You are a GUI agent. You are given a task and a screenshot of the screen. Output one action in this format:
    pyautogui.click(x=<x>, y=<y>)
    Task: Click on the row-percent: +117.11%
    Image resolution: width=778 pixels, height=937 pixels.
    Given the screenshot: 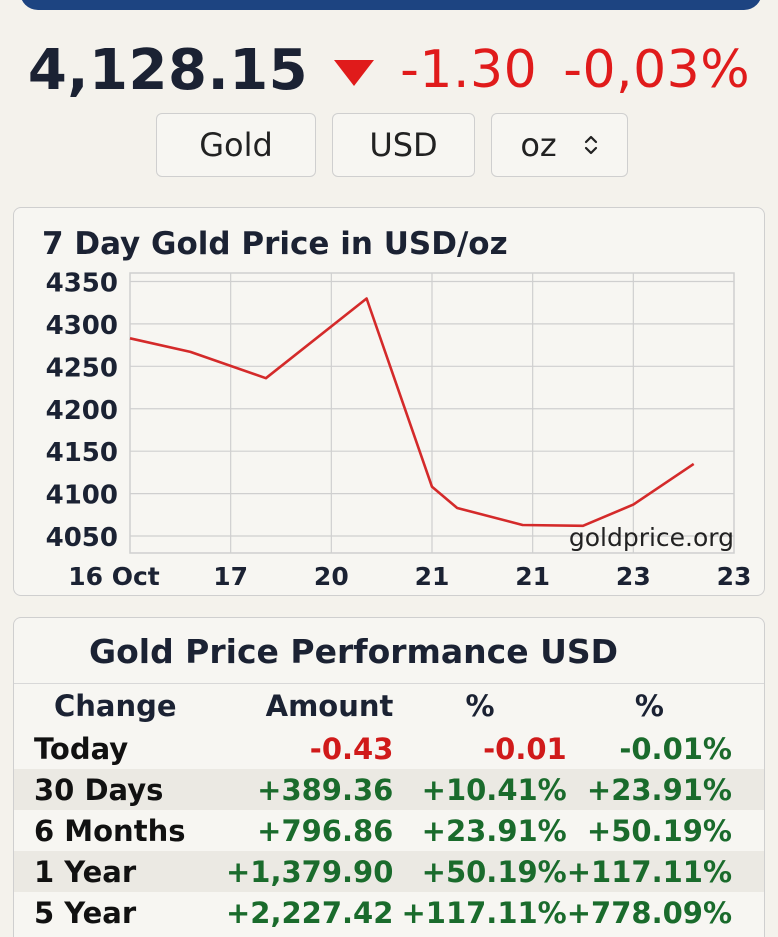 What is the action you would take?
    pyautogui.click(x=484, y=912)
    